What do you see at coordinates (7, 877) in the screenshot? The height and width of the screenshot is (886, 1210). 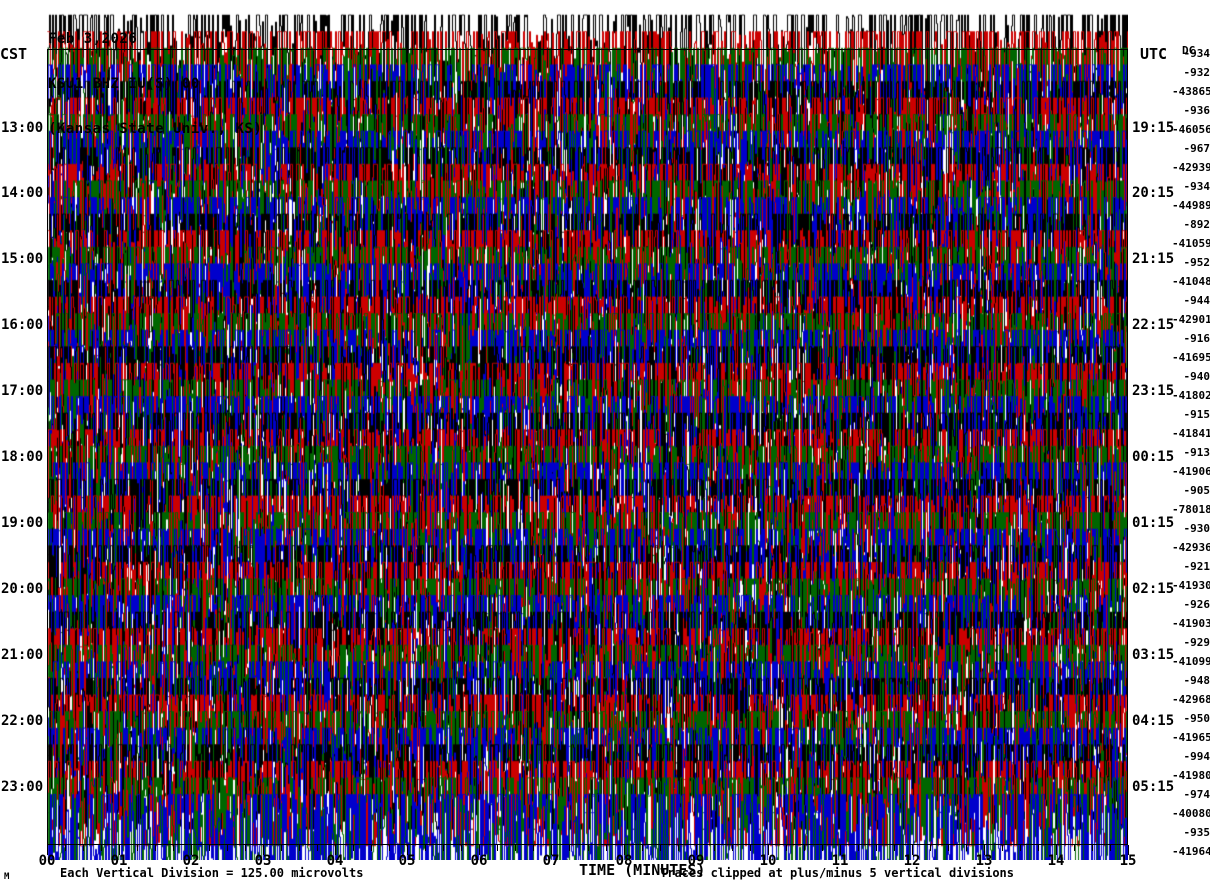 I see `corner-marker: M` at bounding box center [7, 877].